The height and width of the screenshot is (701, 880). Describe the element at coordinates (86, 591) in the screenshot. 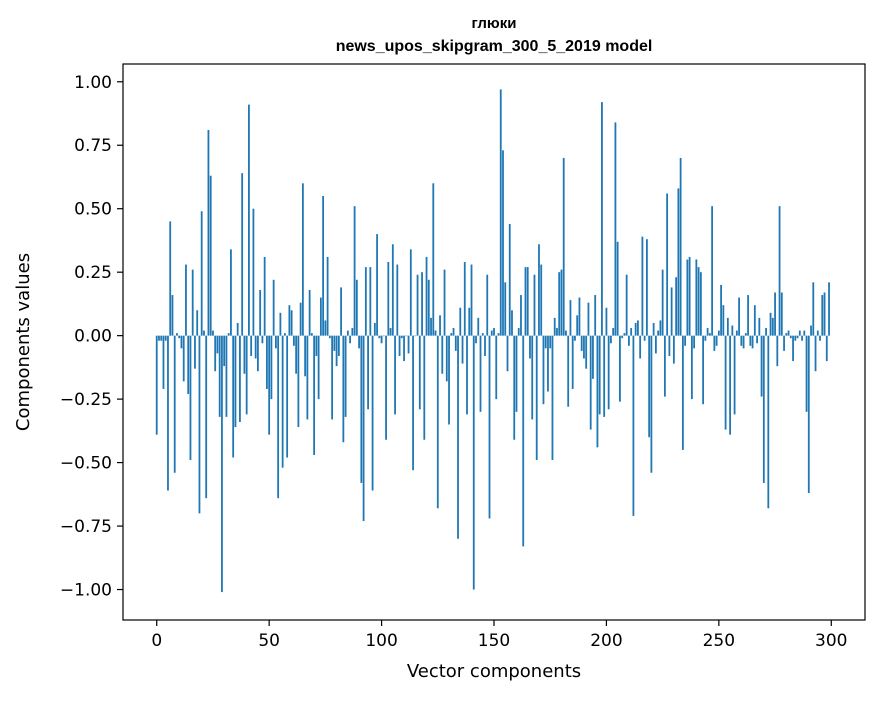

I see `y-tick-label: −1.00` at that location.